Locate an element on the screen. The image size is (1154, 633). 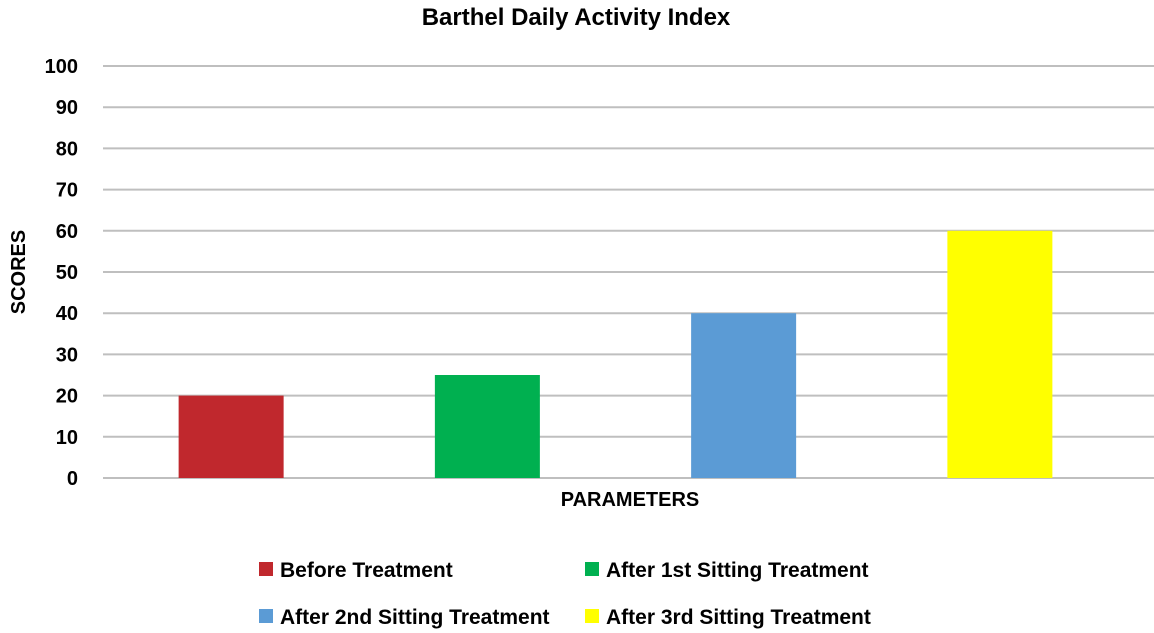
y-tick-label: 20 is located at coordinates (67, 397).